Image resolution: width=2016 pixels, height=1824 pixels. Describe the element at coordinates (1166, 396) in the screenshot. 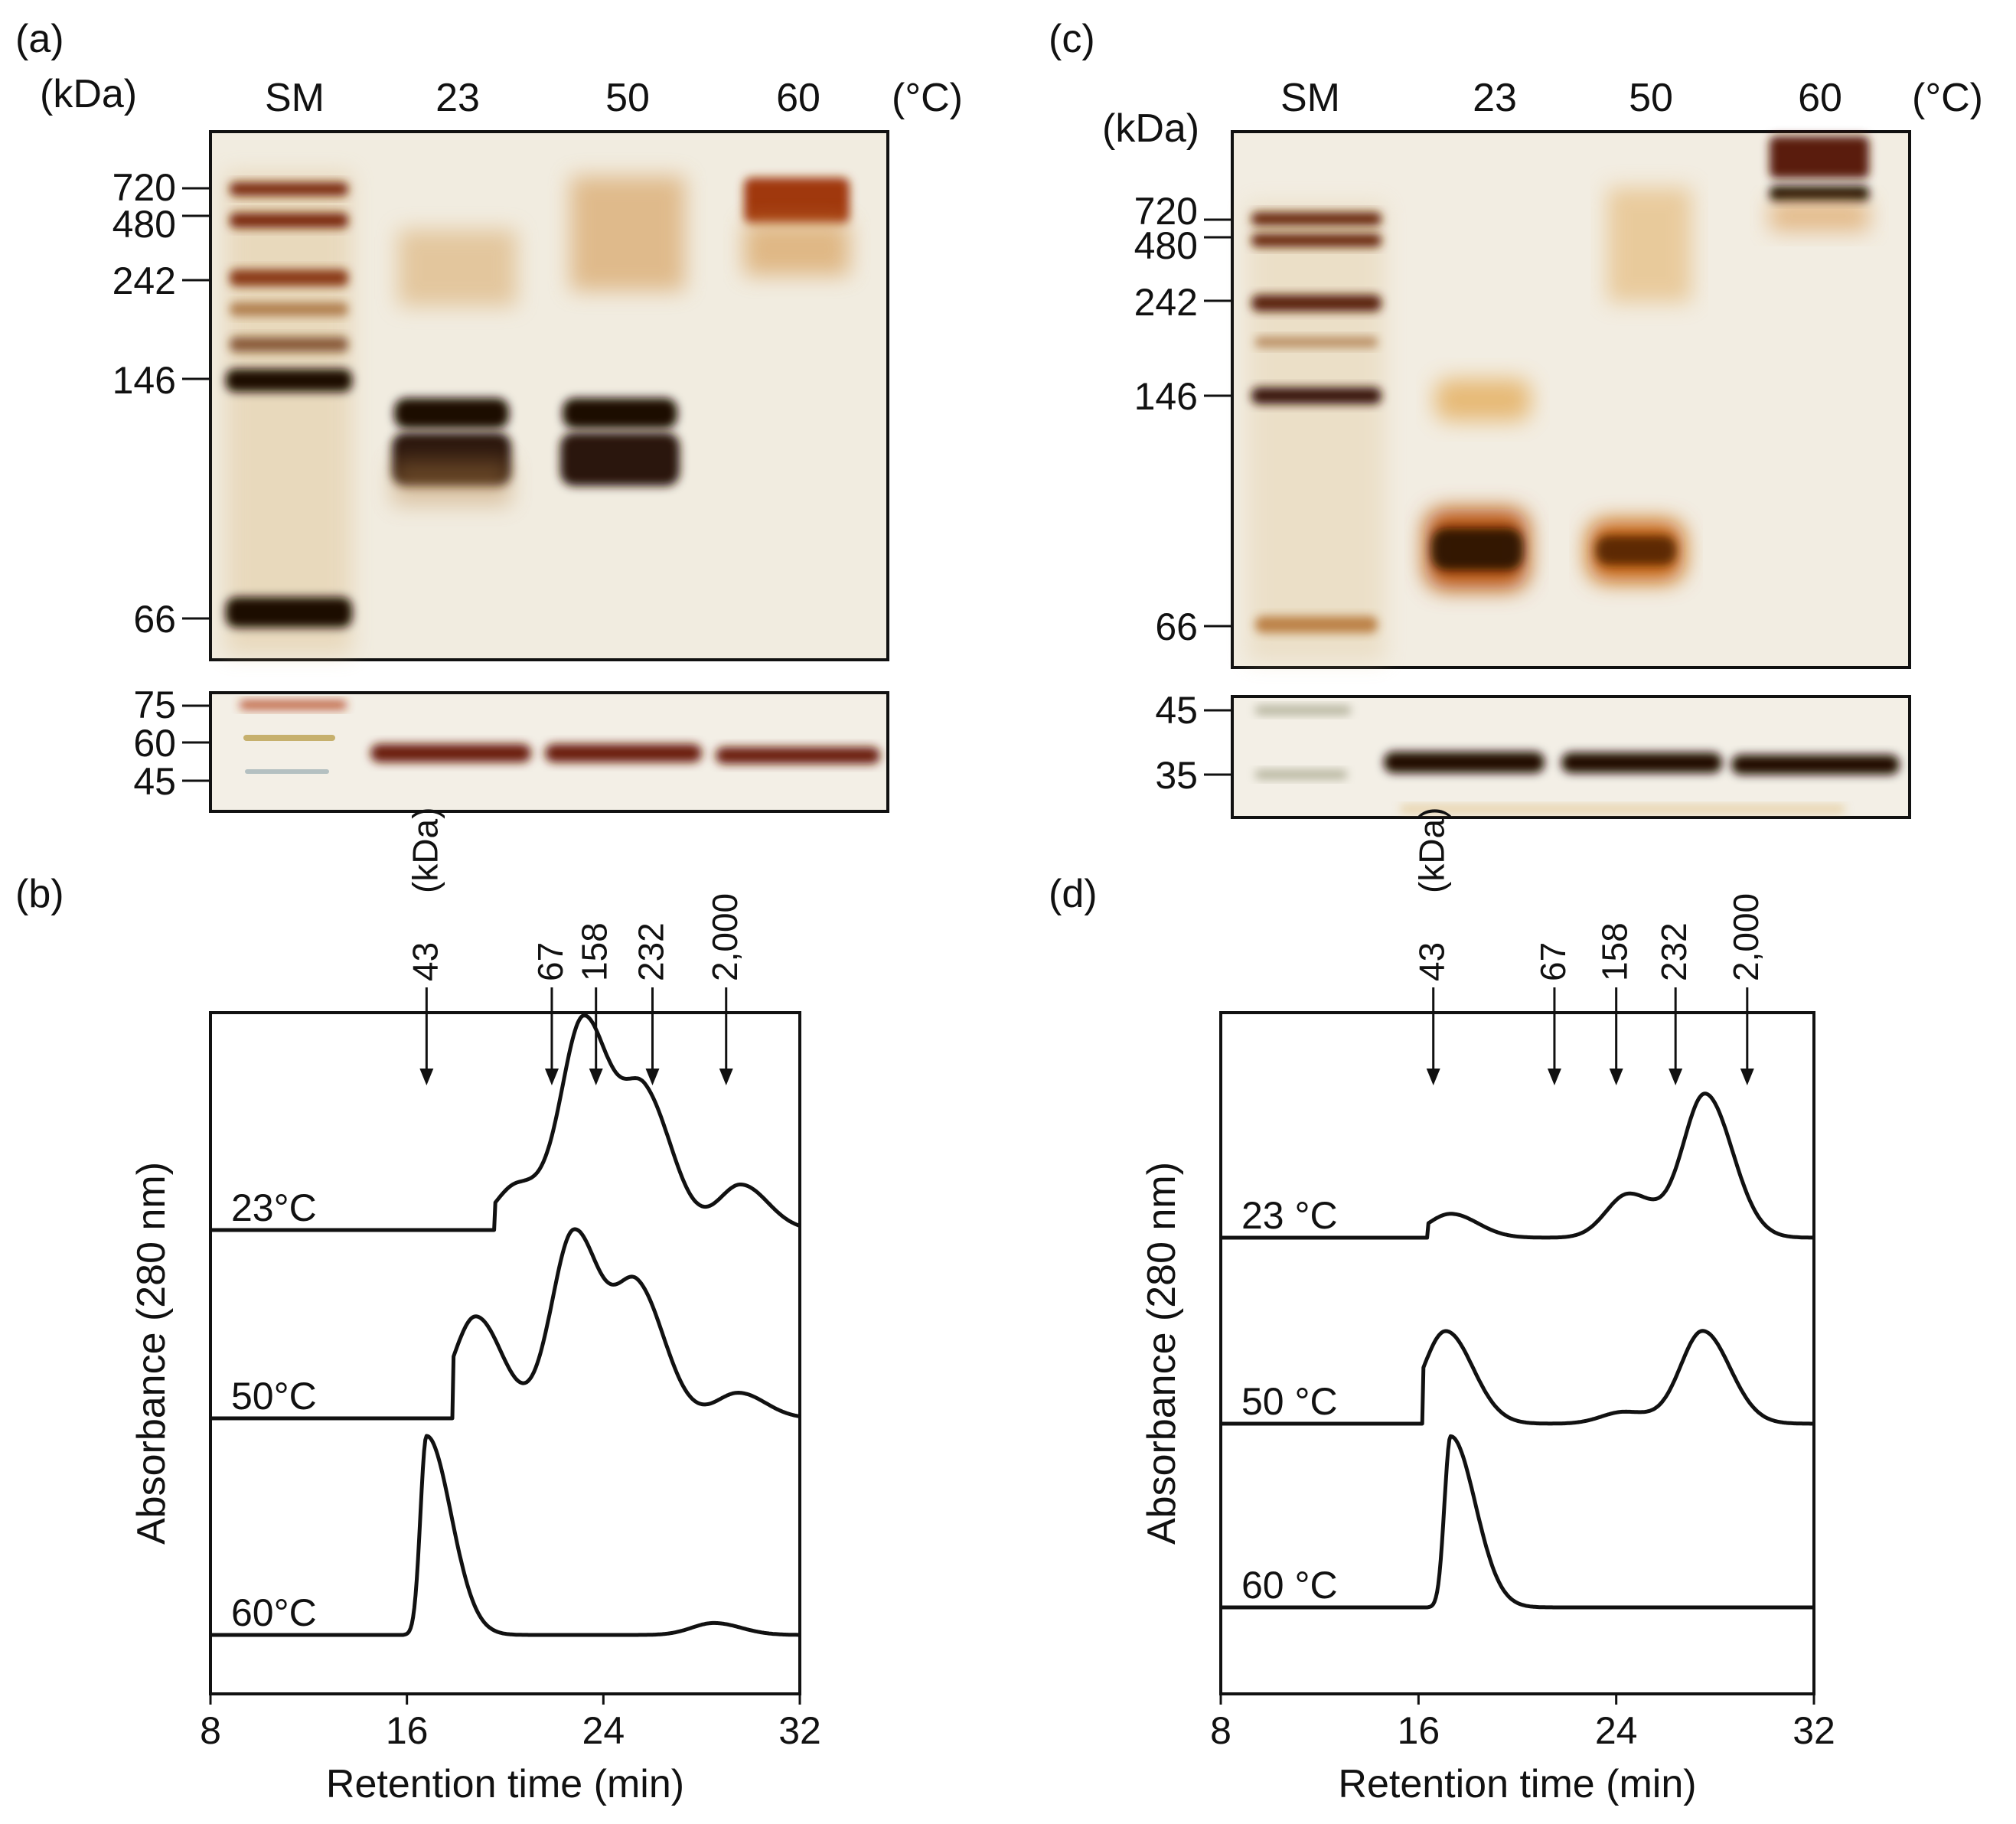

I see `panel-c-marker-146: 146` at that location.